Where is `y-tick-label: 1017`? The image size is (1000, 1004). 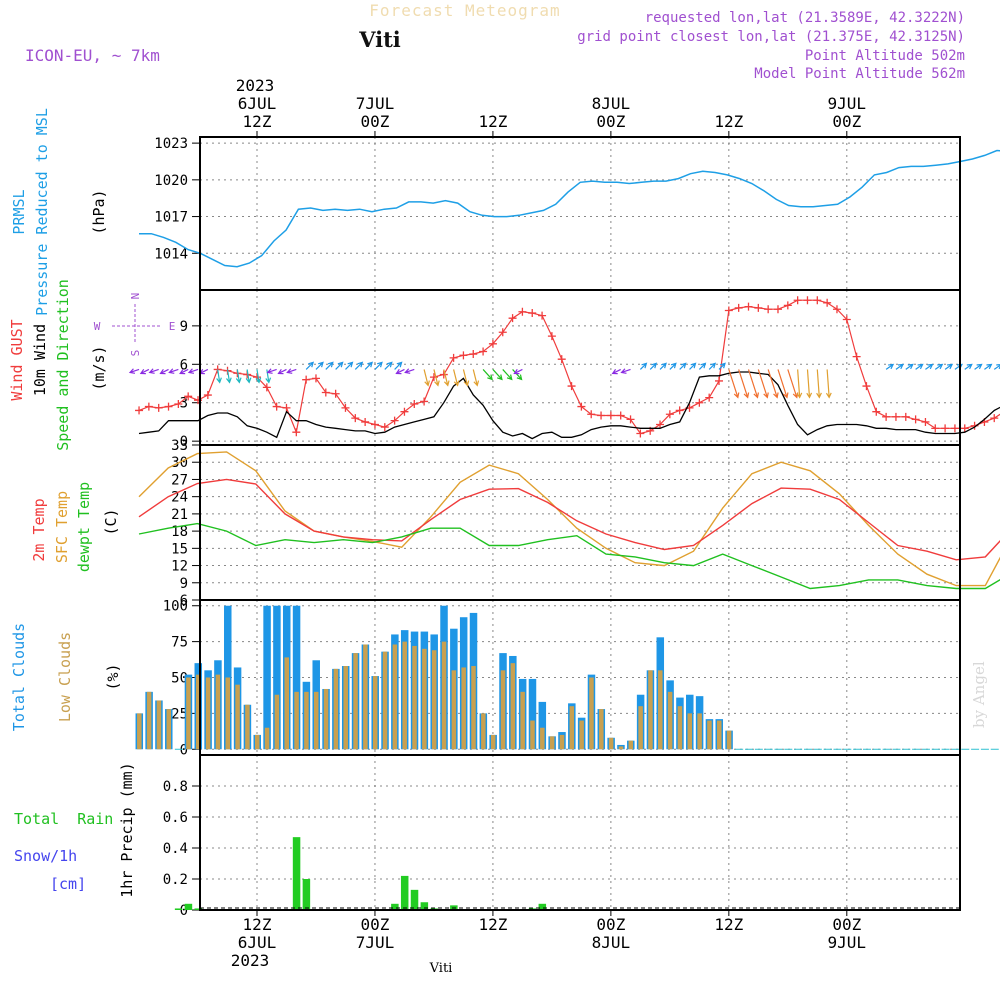 y-tick-label: 1017 is located at coordinates (171, 218).